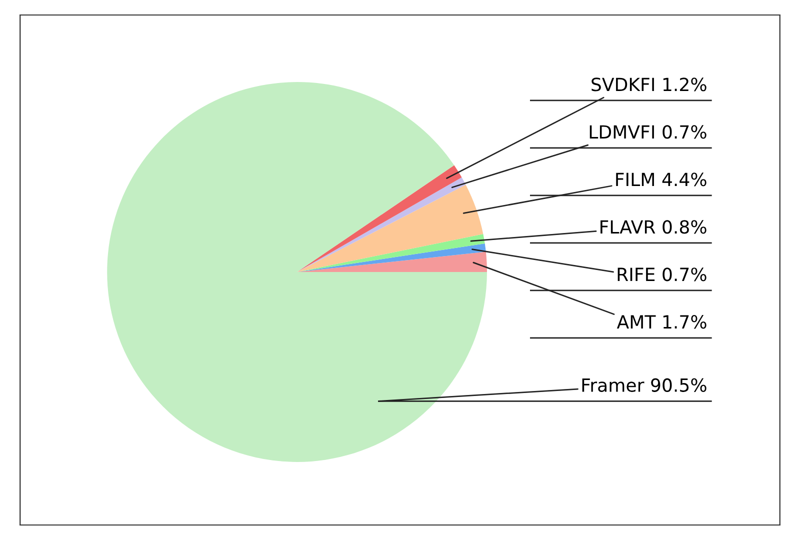  What do you see at coordinates (684, 85) in the screenshot?
I see `data-label: 1.2%` at bounding box center [684, 85].